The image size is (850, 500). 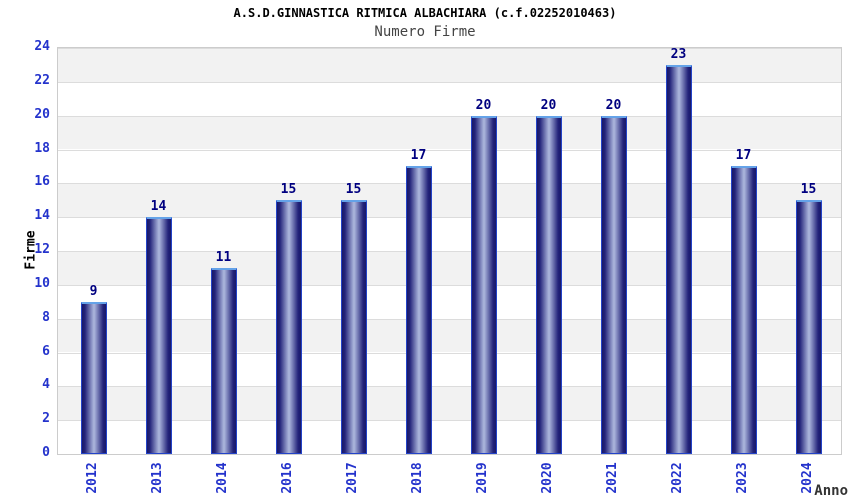 I want to click on bar-value-label: 14, so click(x=158, y=207).